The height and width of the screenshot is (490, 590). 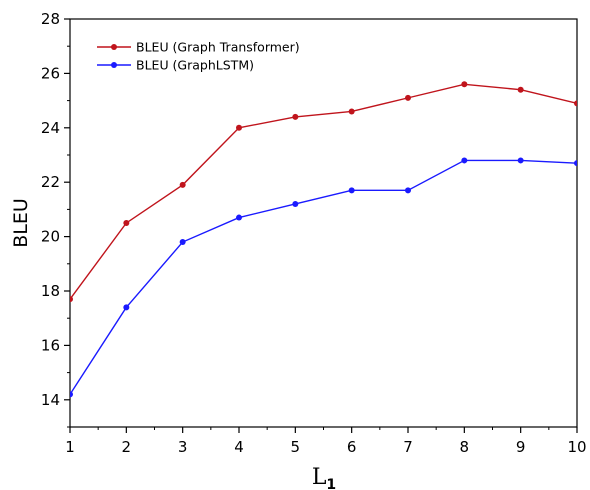 I want to click on x-tick-label: 5, so click(x=296, y=447).